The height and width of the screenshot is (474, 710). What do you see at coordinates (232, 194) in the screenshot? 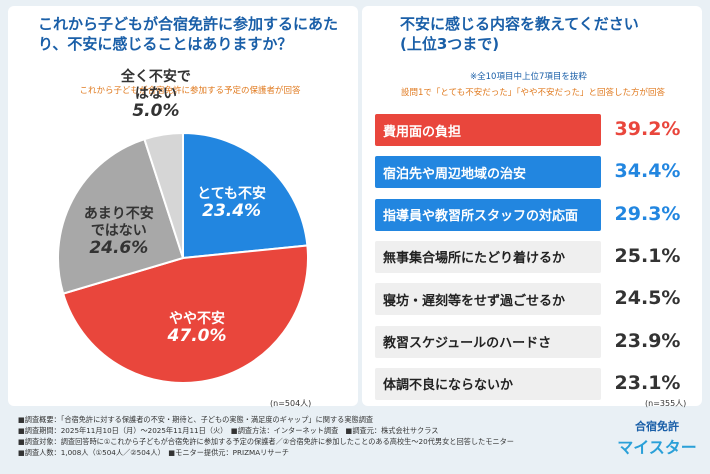
I see `pie-category: とても不安` at bounding box center [232, 194].